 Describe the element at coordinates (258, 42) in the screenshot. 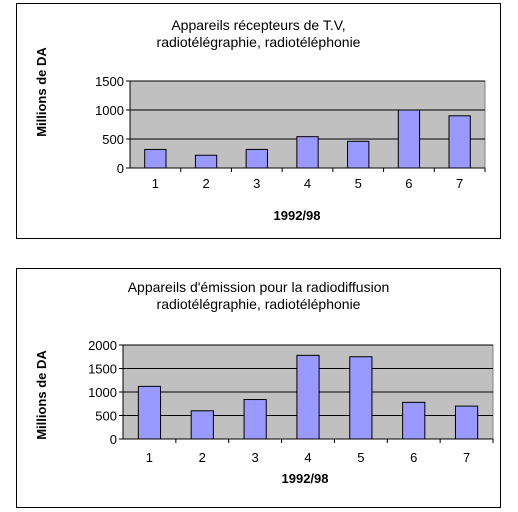

I see `chart-1-subtitle: radiotélégraphie, radiotéléphonie` at that location.